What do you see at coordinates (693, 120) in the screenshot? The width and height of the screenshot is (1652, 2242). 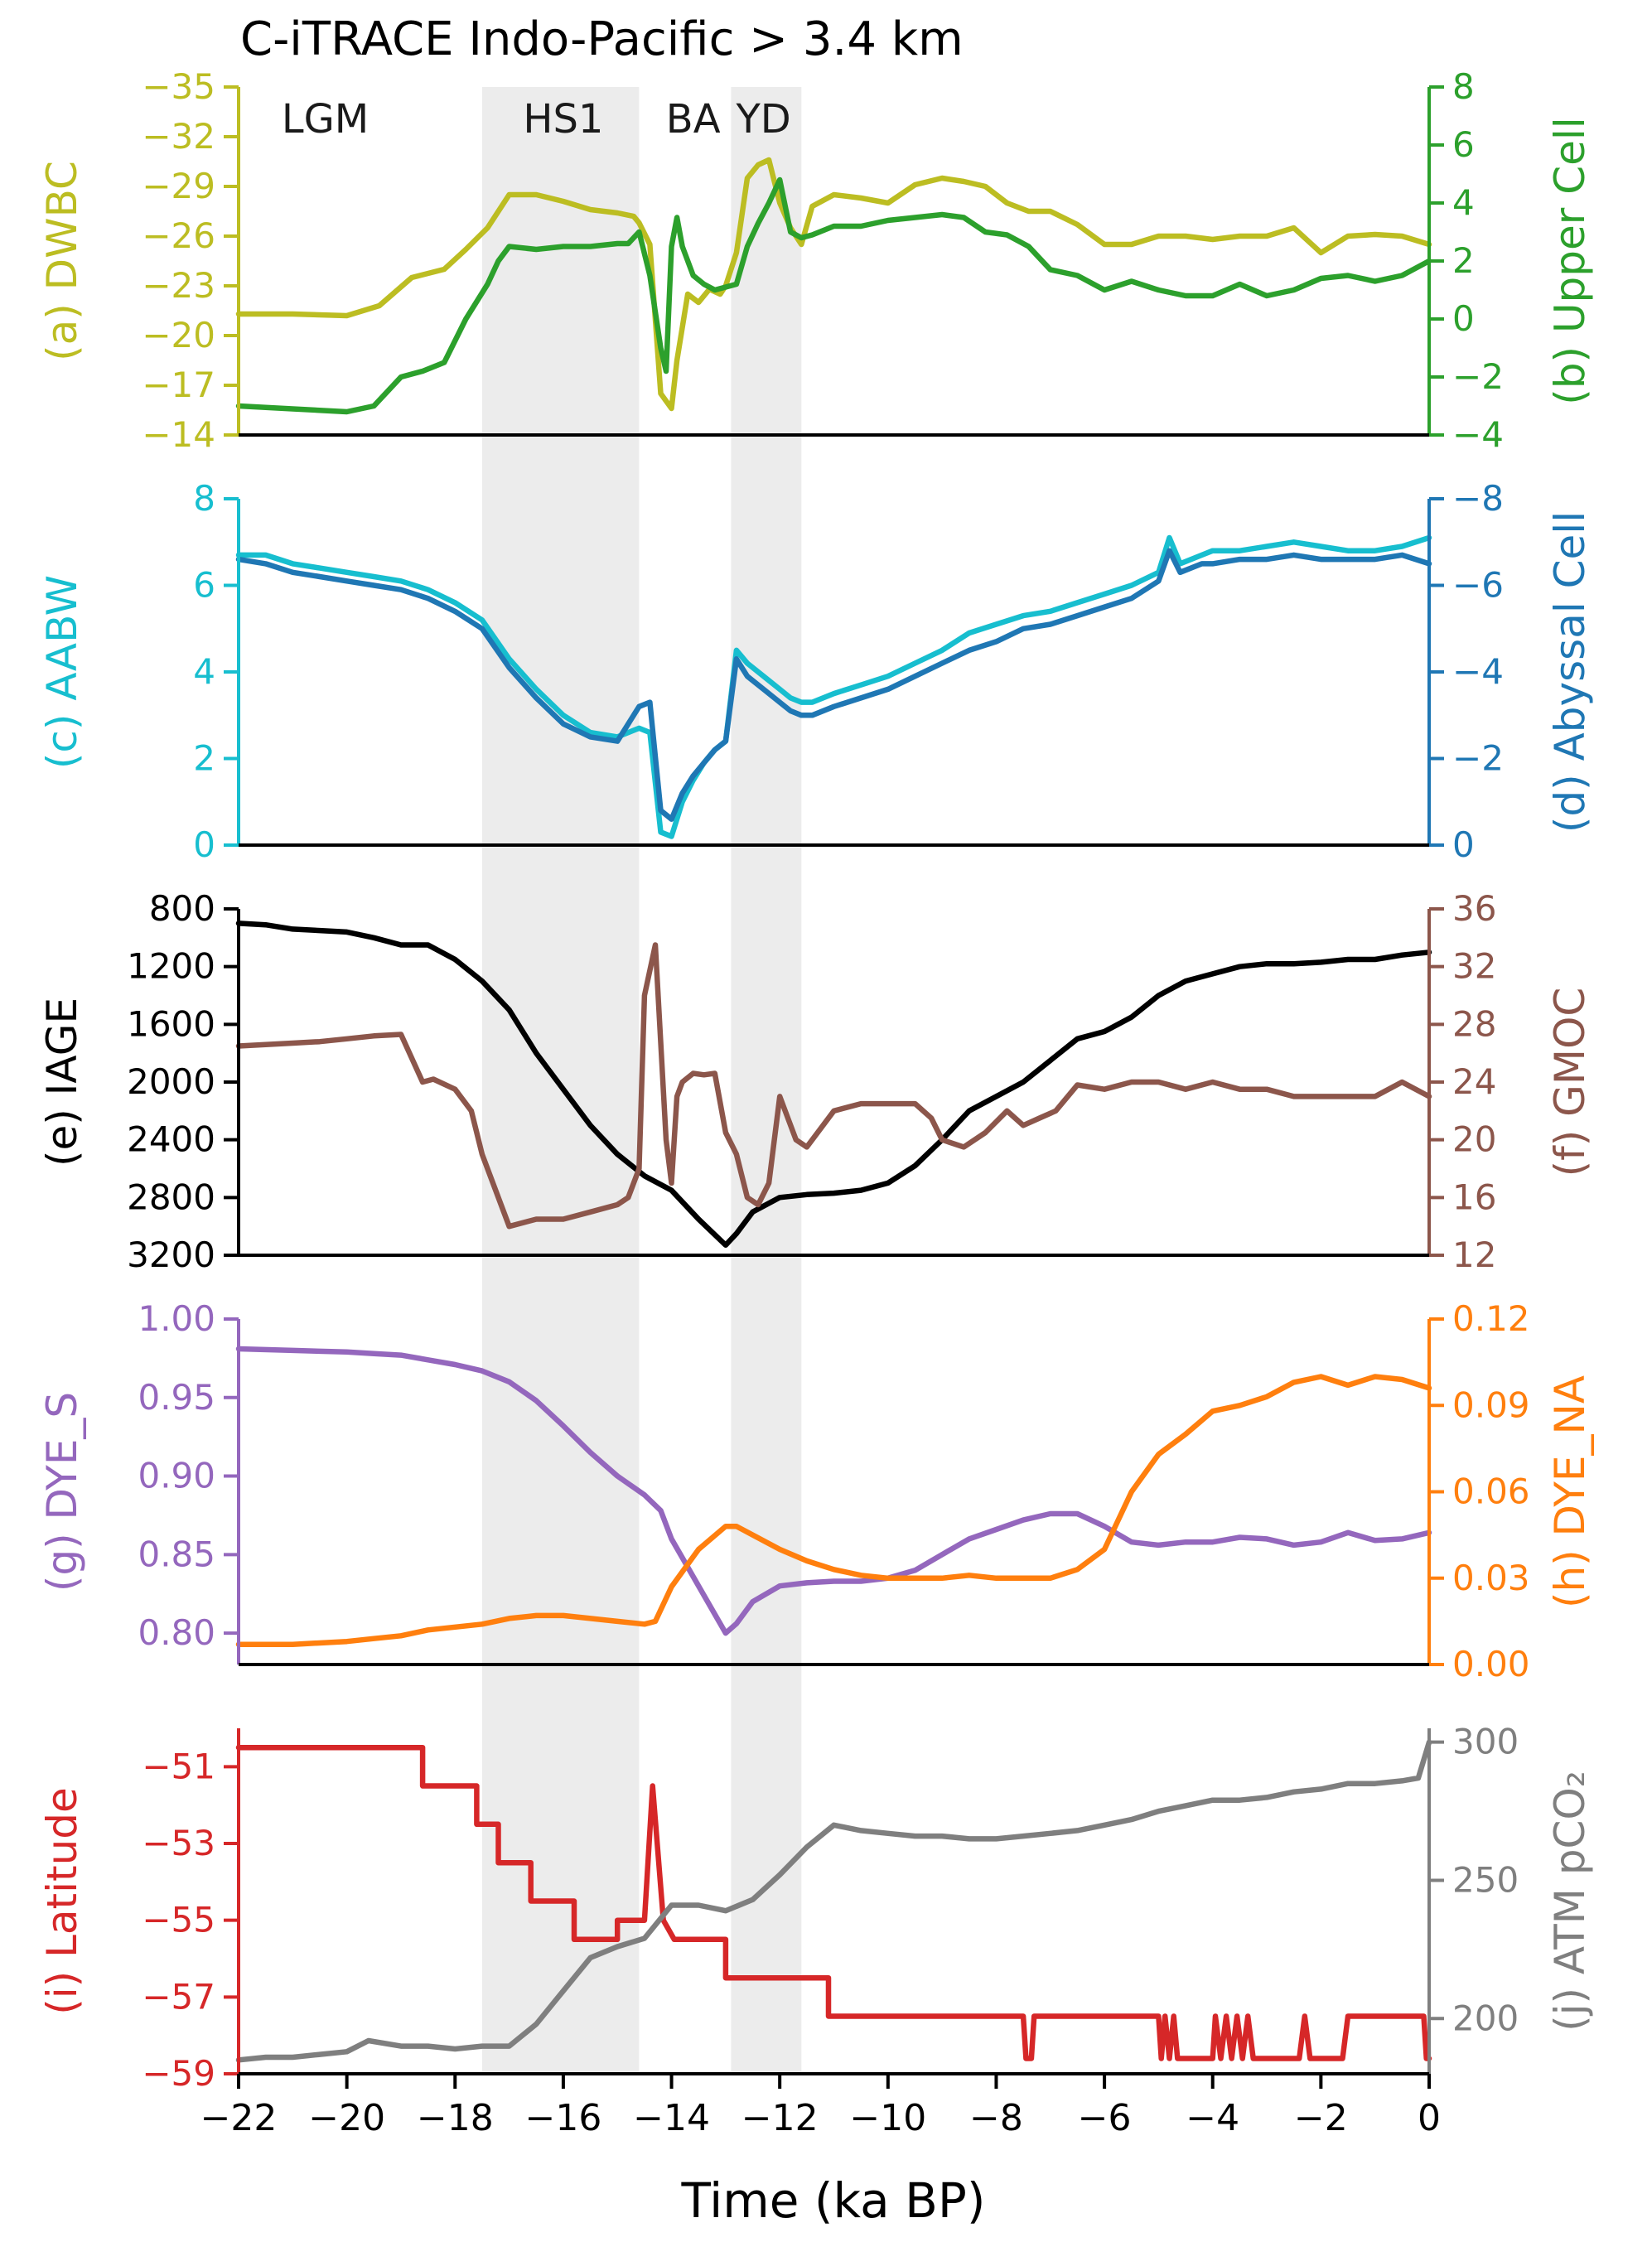 I see `period-label-ba: BA` at bounding box center [693, 120].